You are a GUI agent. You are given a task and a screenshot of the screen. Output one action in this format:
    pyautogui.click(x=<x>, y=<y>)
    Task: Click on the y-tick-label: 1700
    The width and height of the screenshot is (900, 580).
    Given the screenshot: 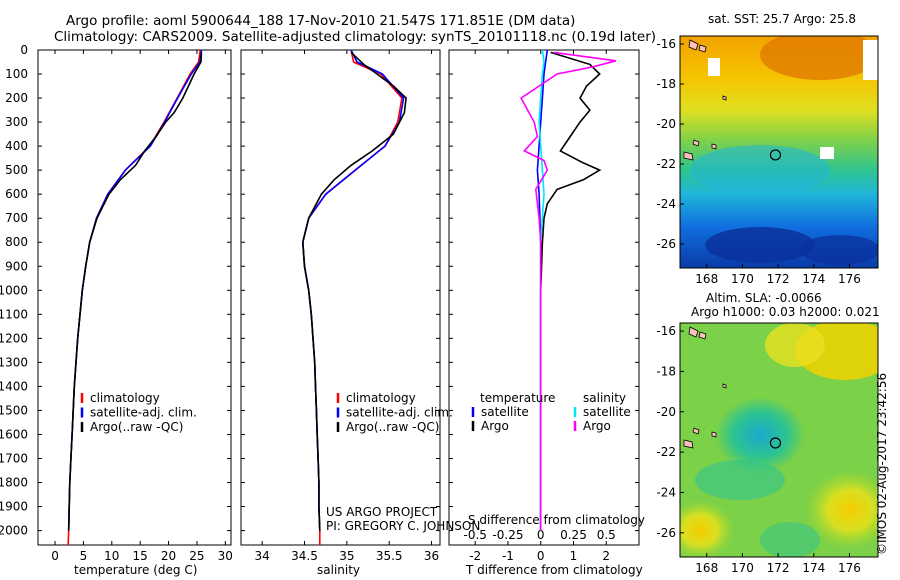 What is the action you would take?
    pyautogui.click(x=14, y=458)
    